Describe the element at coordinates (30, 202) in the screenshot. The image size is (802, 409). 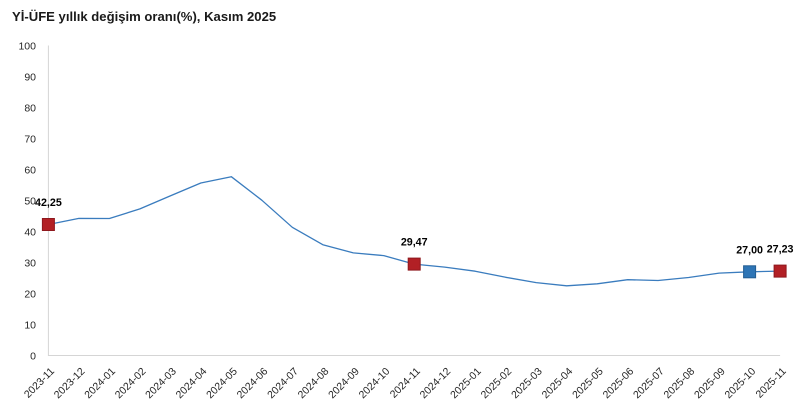
I see `svg-text: 50` at that location.